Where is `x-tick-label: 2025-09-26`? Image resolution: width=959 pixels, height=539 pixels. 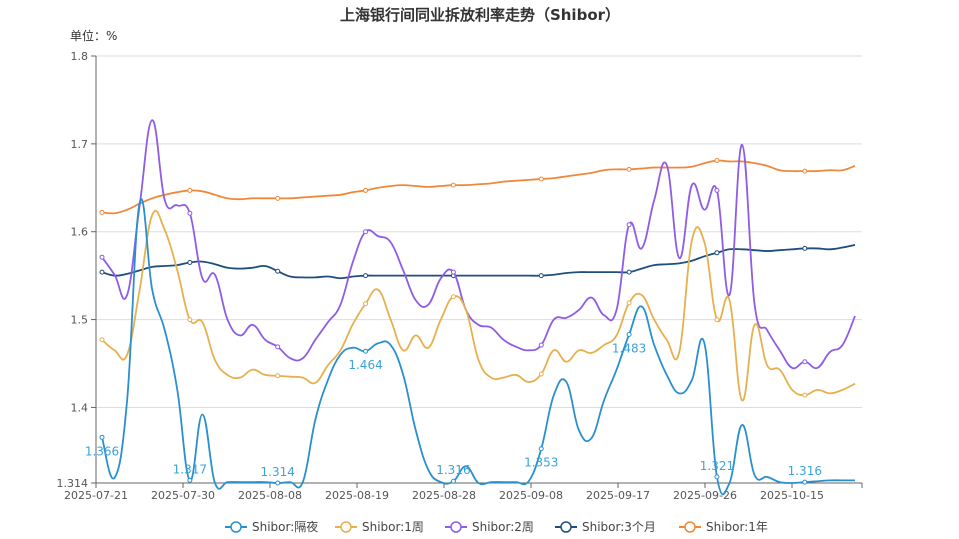
x-tick-label: 2025-09-26 is located at coordinates (705, 495).